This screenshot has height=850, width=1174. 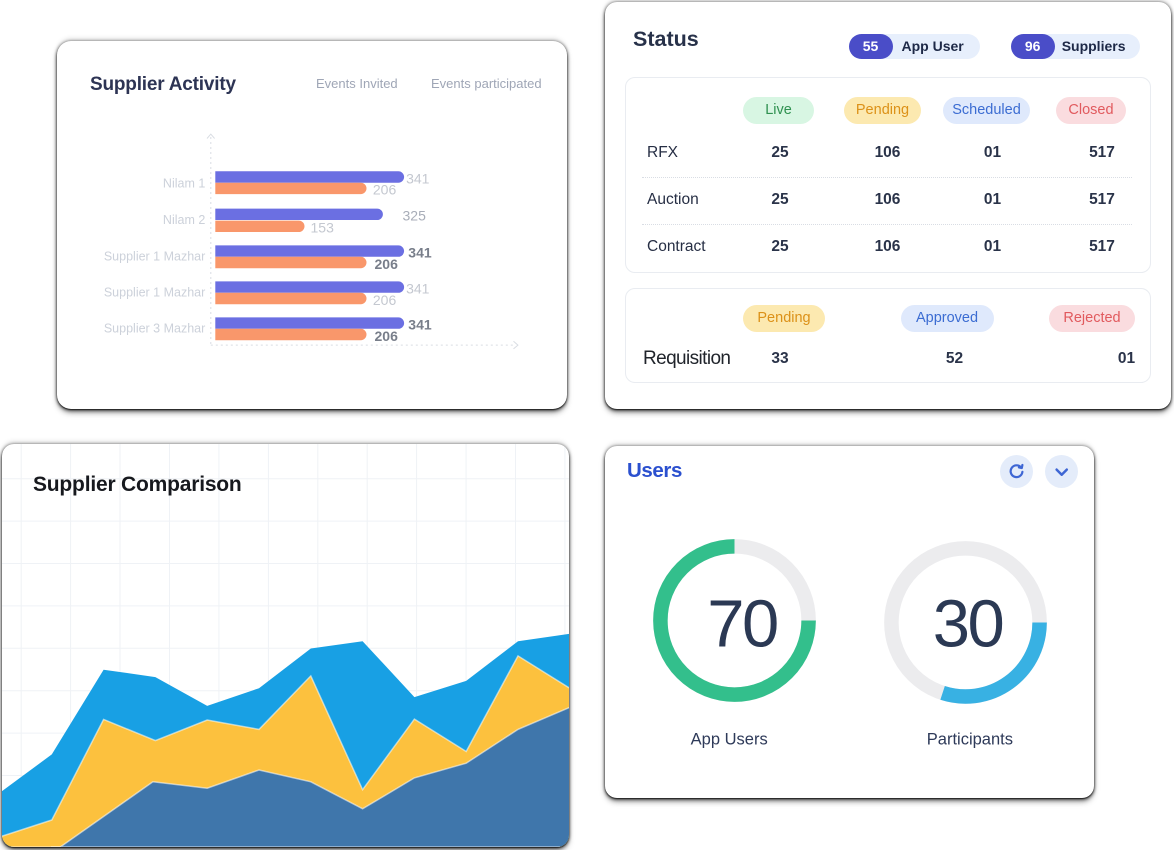 What do you see at coordinates (154, 329) in the screenshot?
I see `svg-text: Supplier 3 Mazhar` at bounding box center [154, 329].